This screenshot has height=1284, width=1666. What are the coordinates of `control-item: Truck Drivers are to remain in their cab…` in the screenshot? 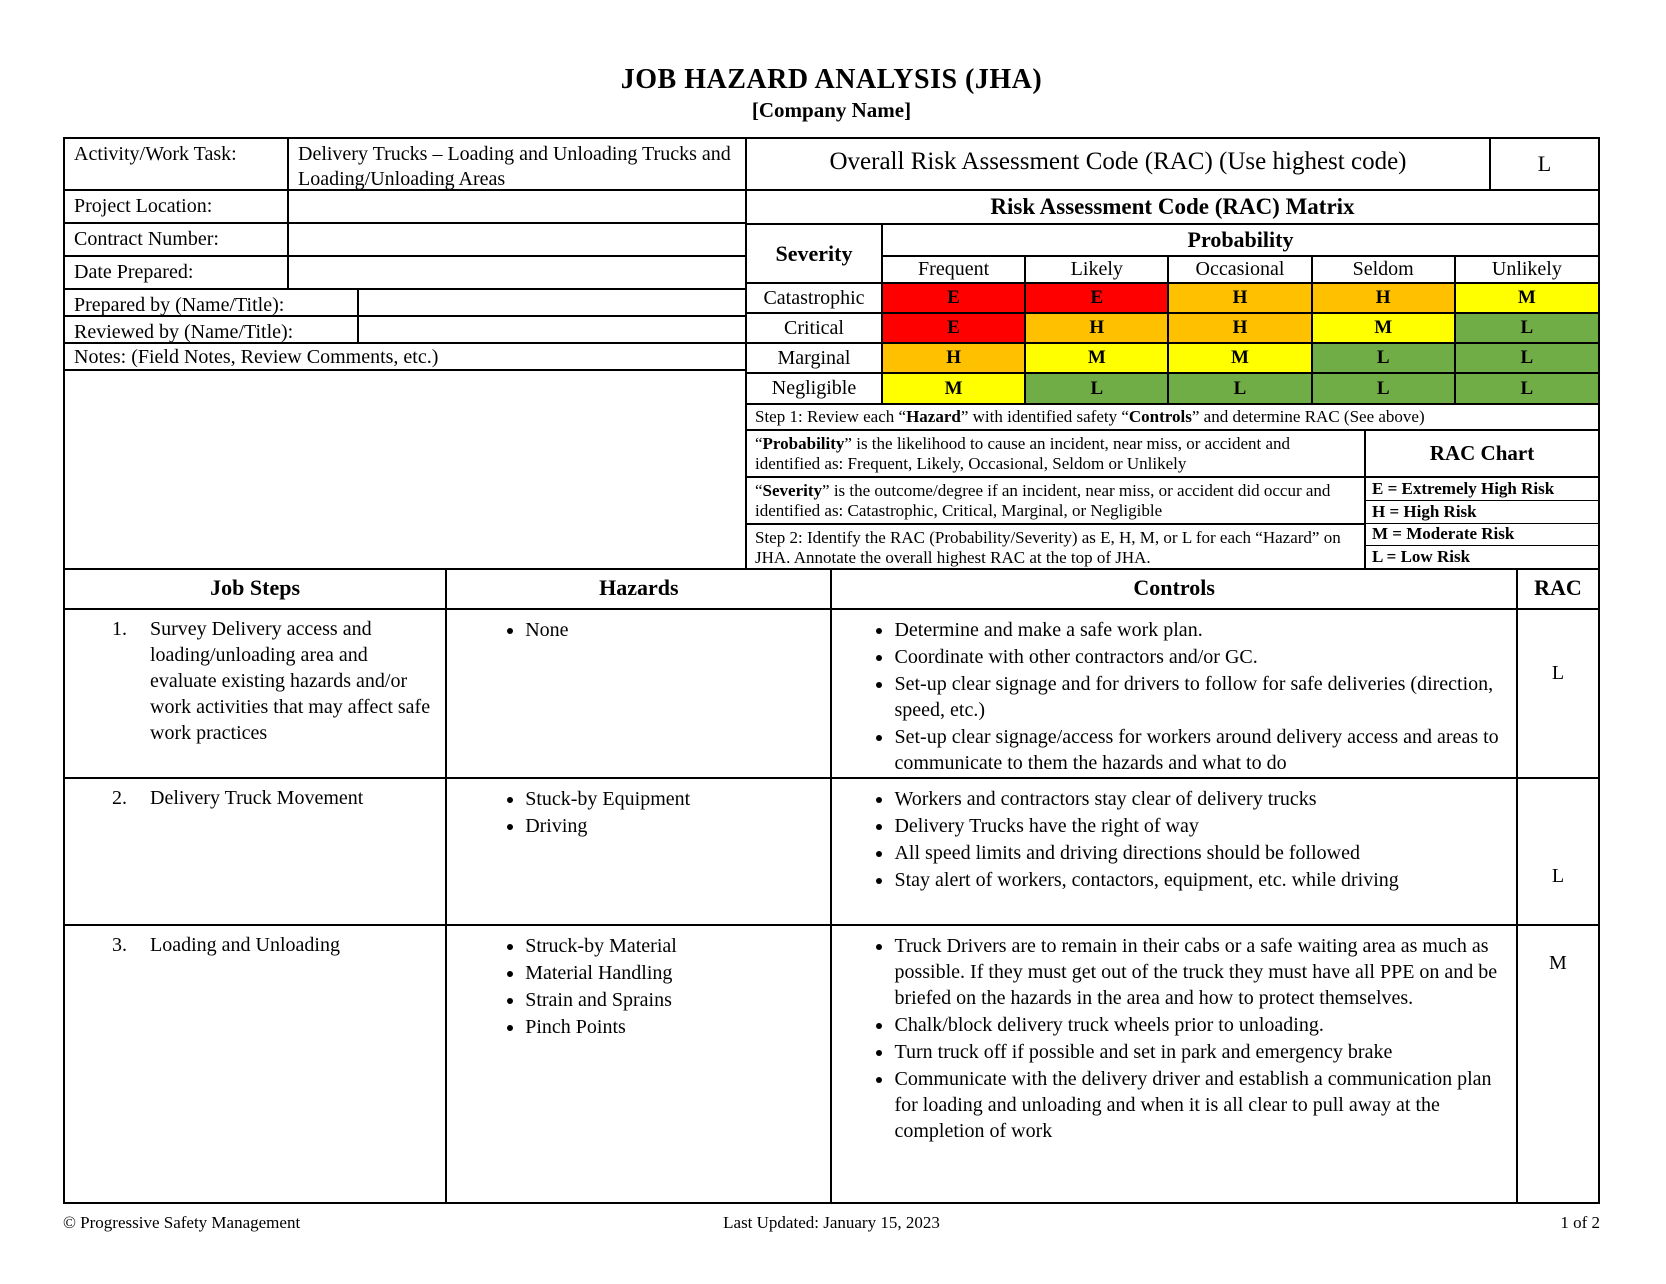 It's located at (1204, 972).